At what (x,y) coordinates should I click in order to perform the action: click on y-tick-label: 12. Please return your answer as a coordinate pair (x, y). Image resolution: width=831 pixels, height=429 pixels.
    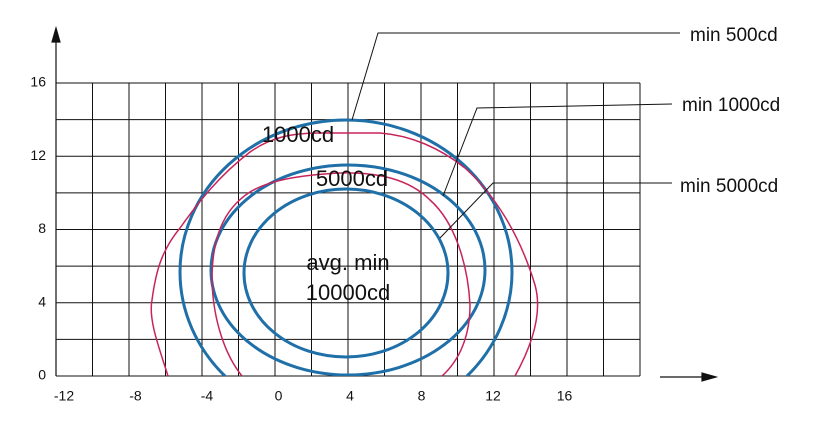
    Looking at the image, I should click on (38, 155).